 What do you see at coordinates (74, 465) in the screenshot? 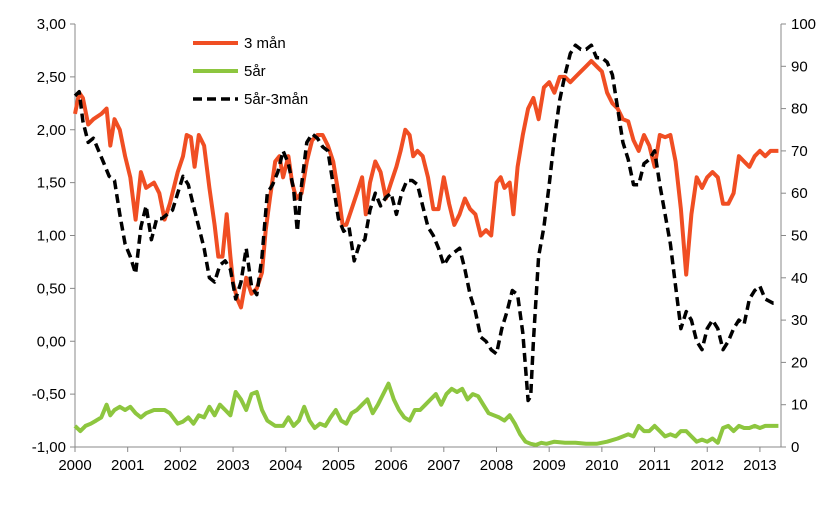
I see `x-tick-label: 2000` at bounding box center [74, 465].